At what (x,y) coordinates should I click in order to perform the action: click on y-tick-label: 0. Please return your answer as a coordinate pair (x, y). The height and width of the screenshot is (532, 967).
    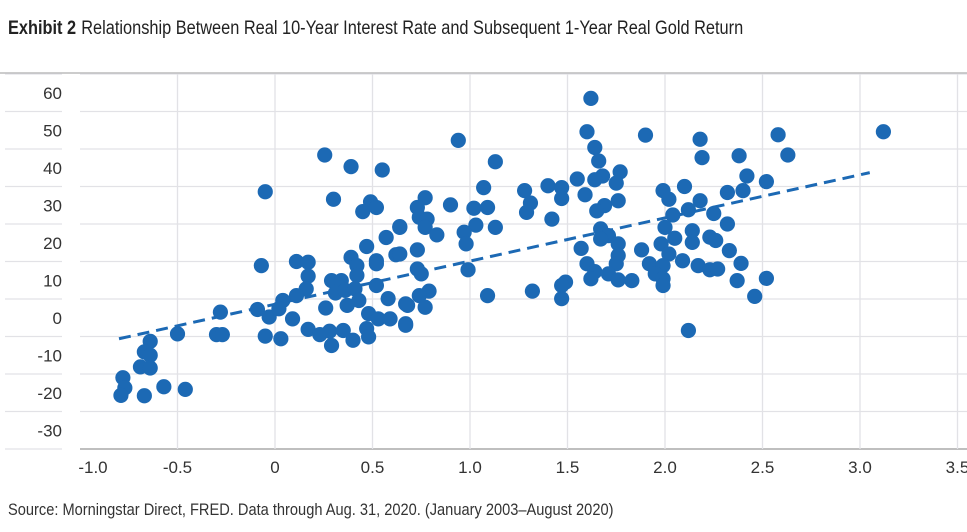
    Looking at the image, I should click on (57, 318).